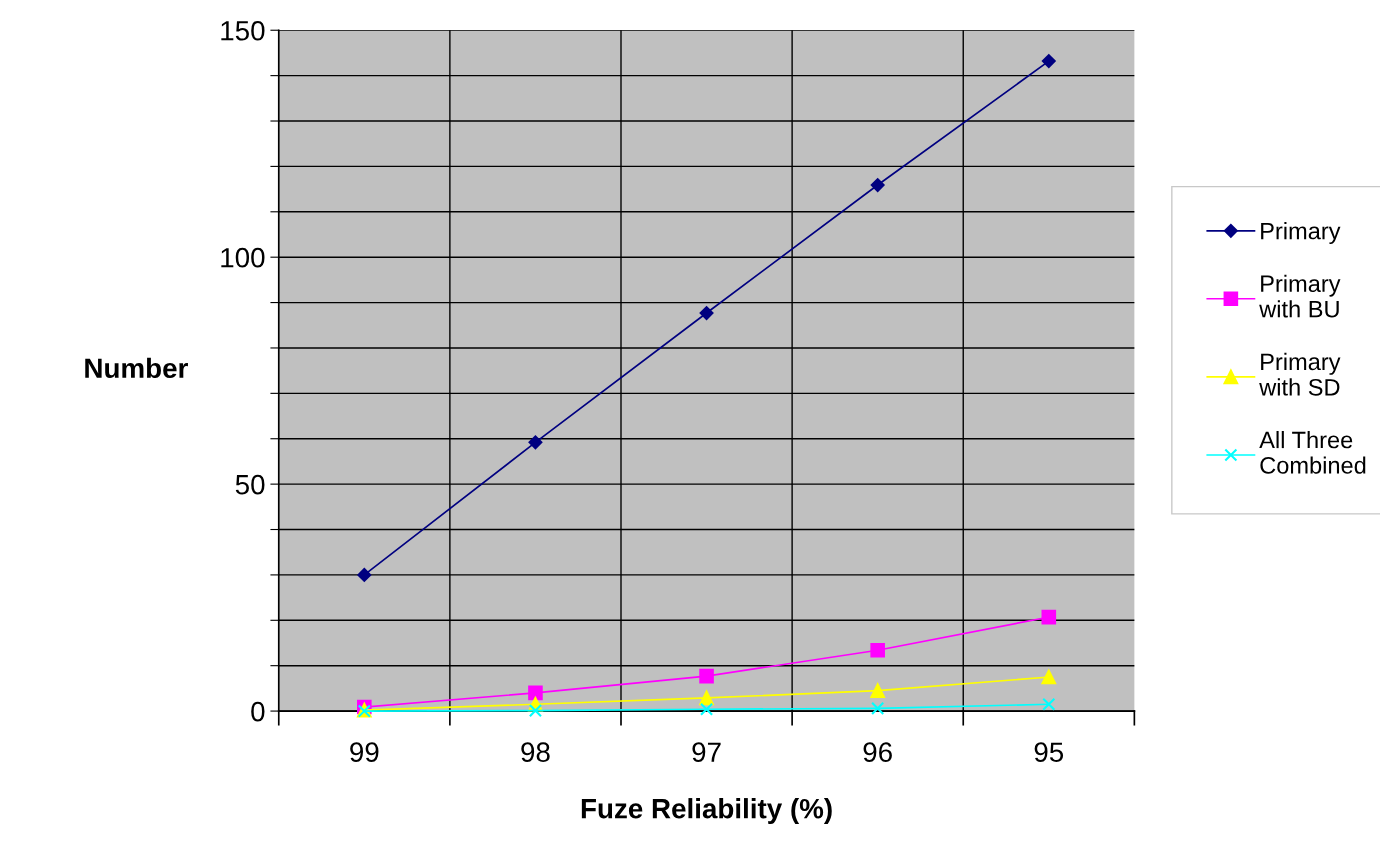 The width and height of the screenshot is (1380, 864). Describe the element at coordinates (364, 752) in the screenshot. I see `x-tick-label: 99` at that location.